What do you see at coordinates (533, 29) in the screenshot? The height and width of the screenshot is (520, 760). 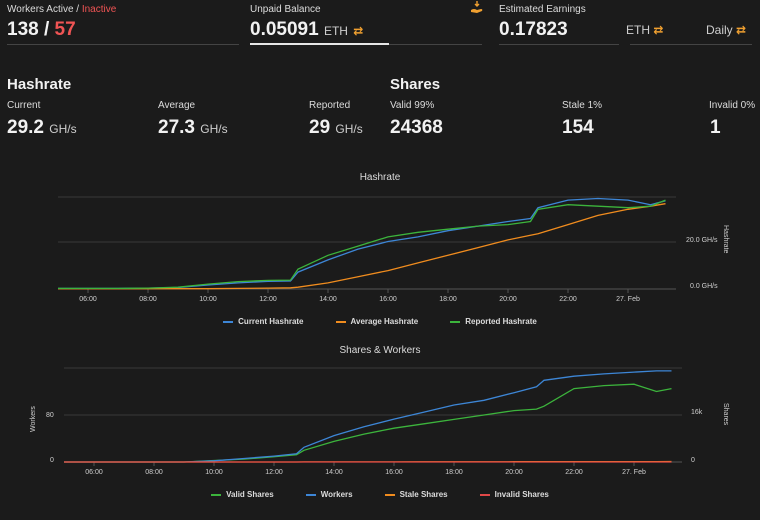 I see `estimated-earnings-value: 0.17823` at bounding box center [533, 29].